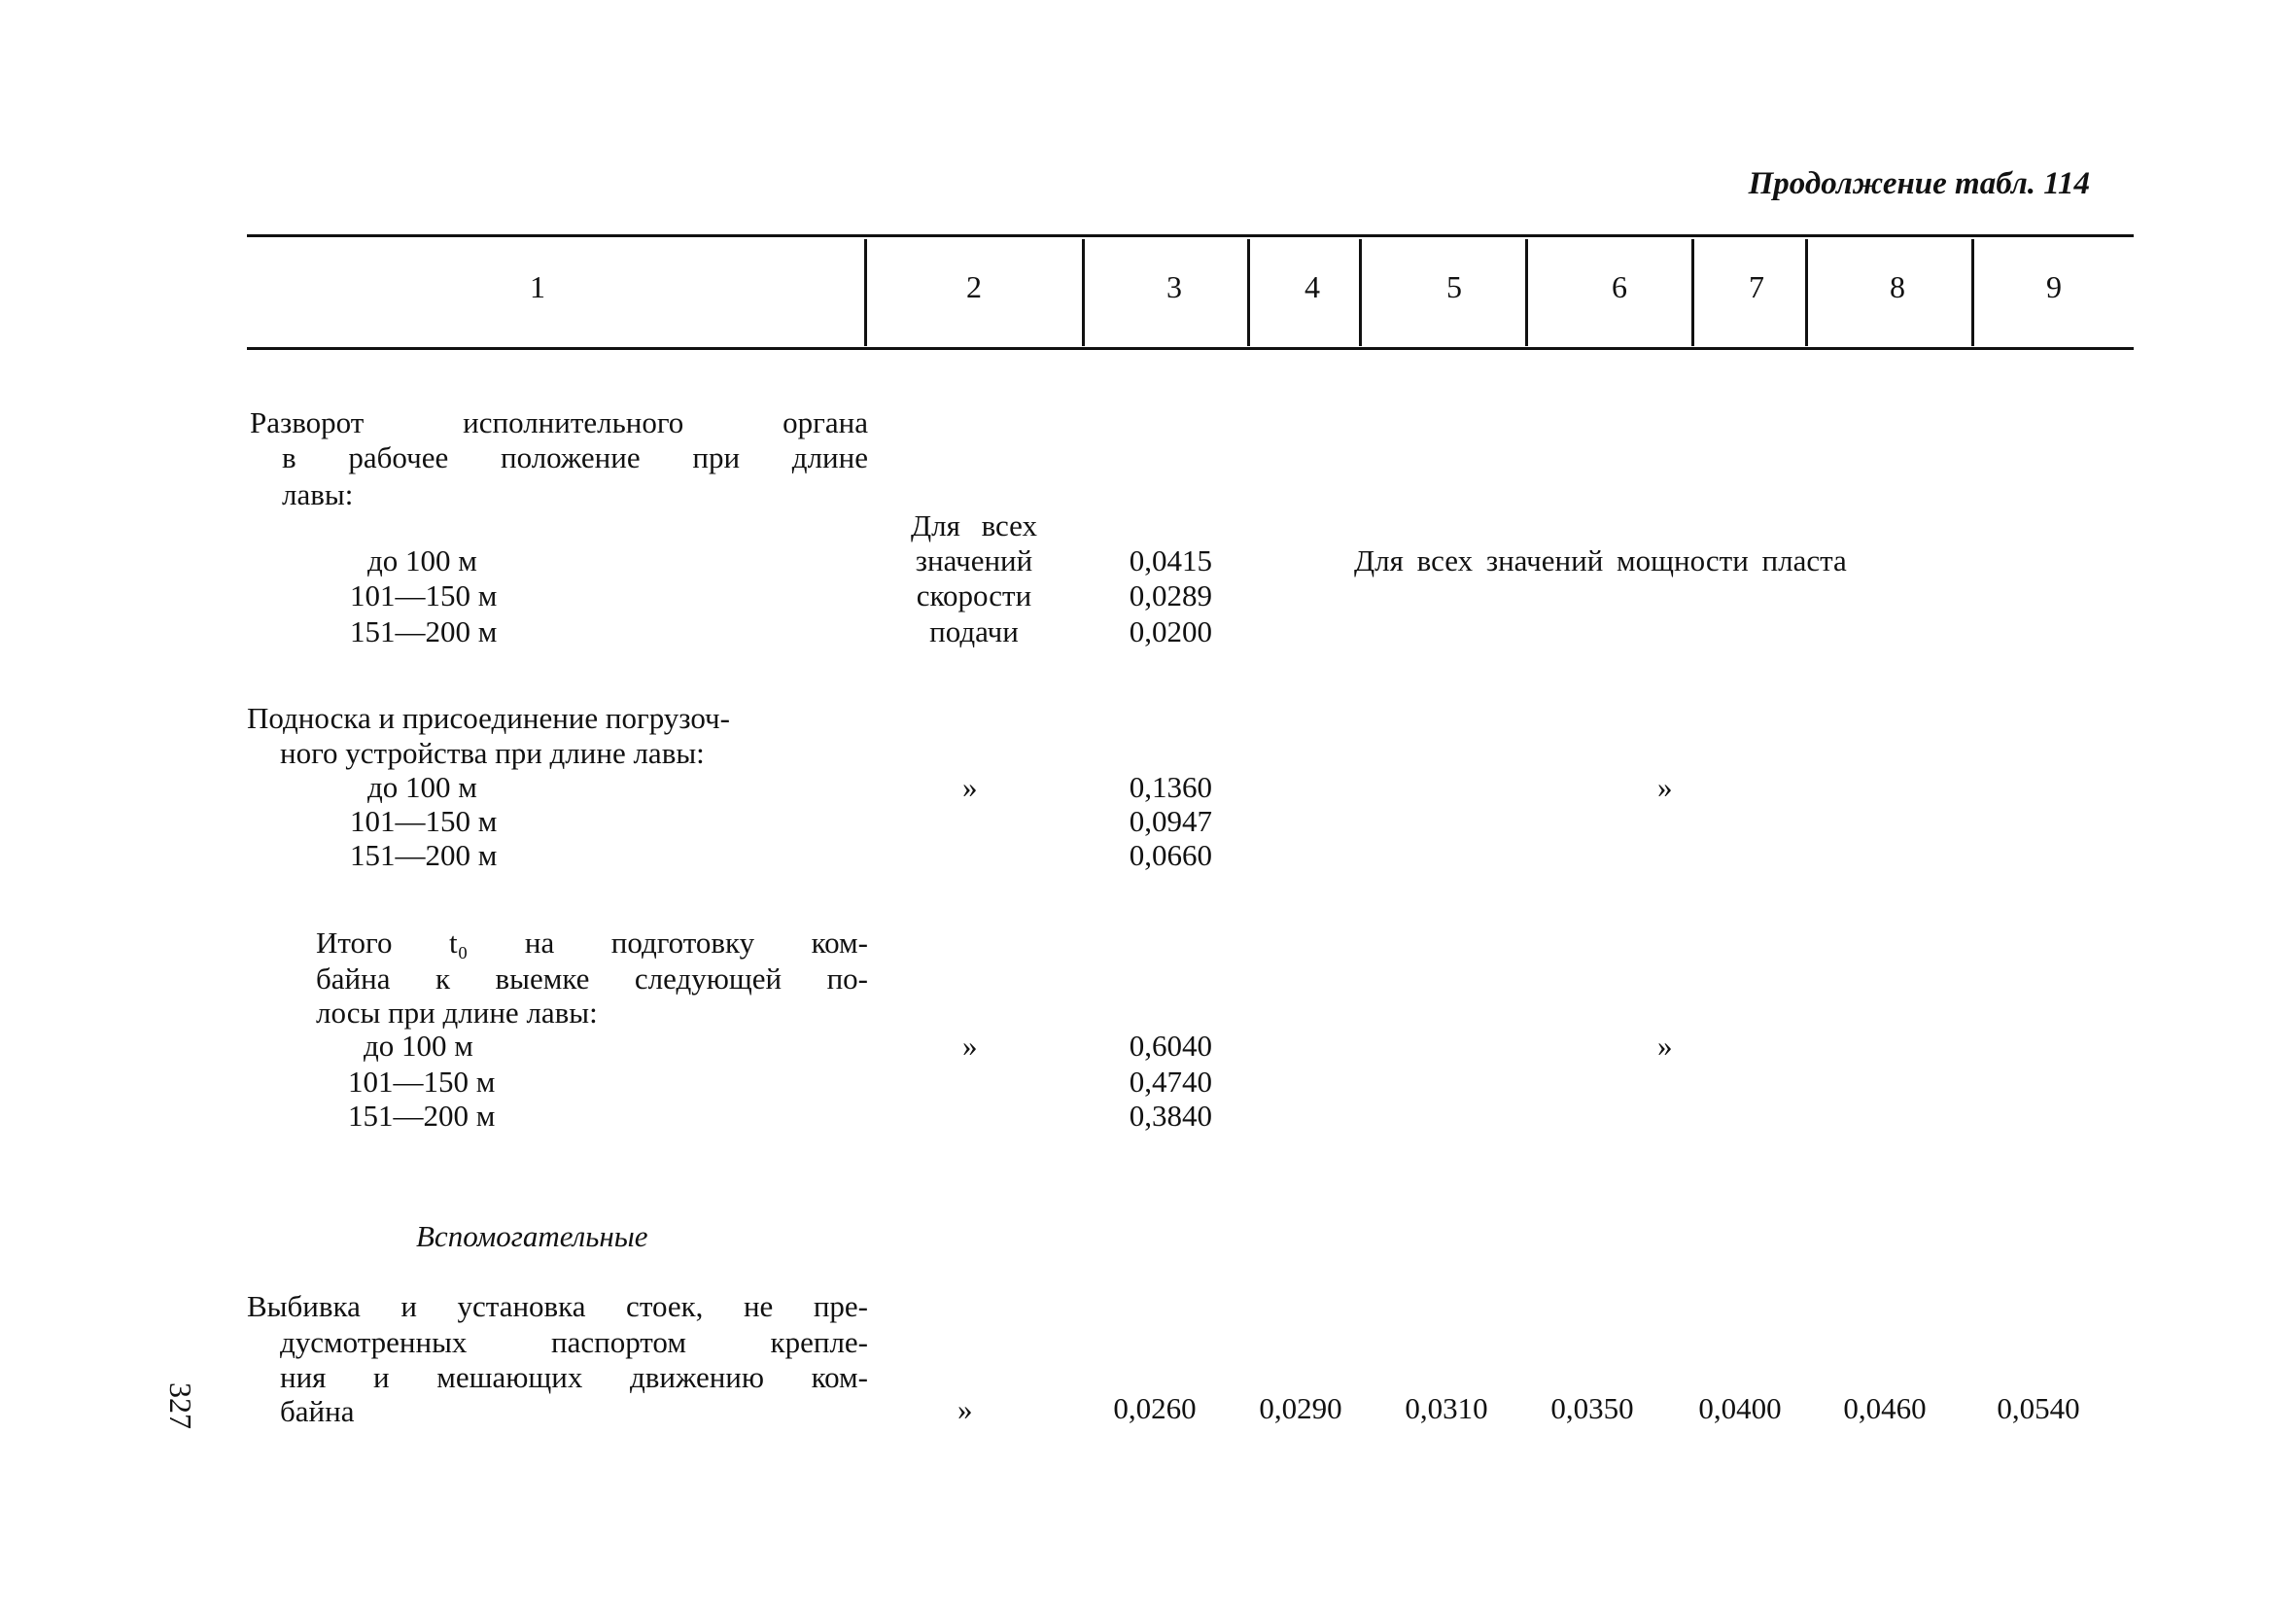 The image size is (2296, 1608). Describe the element at coordinates (2054, 286) in the screenshot. I see `column-header: 9` at that location.